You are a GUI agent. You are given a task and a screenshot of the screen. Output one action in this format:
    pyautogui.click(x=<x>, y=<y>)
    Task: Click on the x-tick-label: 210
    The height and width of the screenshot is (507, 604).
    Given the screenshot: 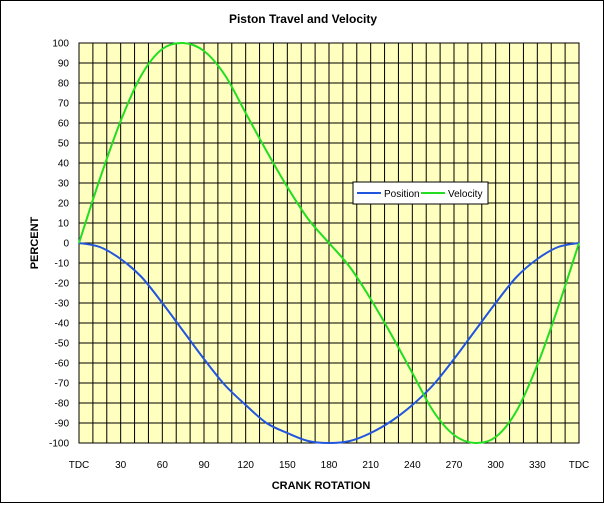 What is the action you would take?
    pyautogui.click(x=370, y=465)
    